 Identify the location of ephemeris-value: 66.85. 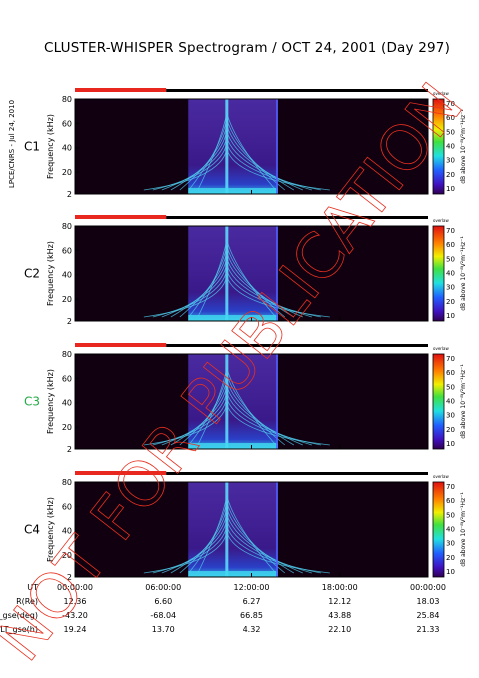
(251, 615).